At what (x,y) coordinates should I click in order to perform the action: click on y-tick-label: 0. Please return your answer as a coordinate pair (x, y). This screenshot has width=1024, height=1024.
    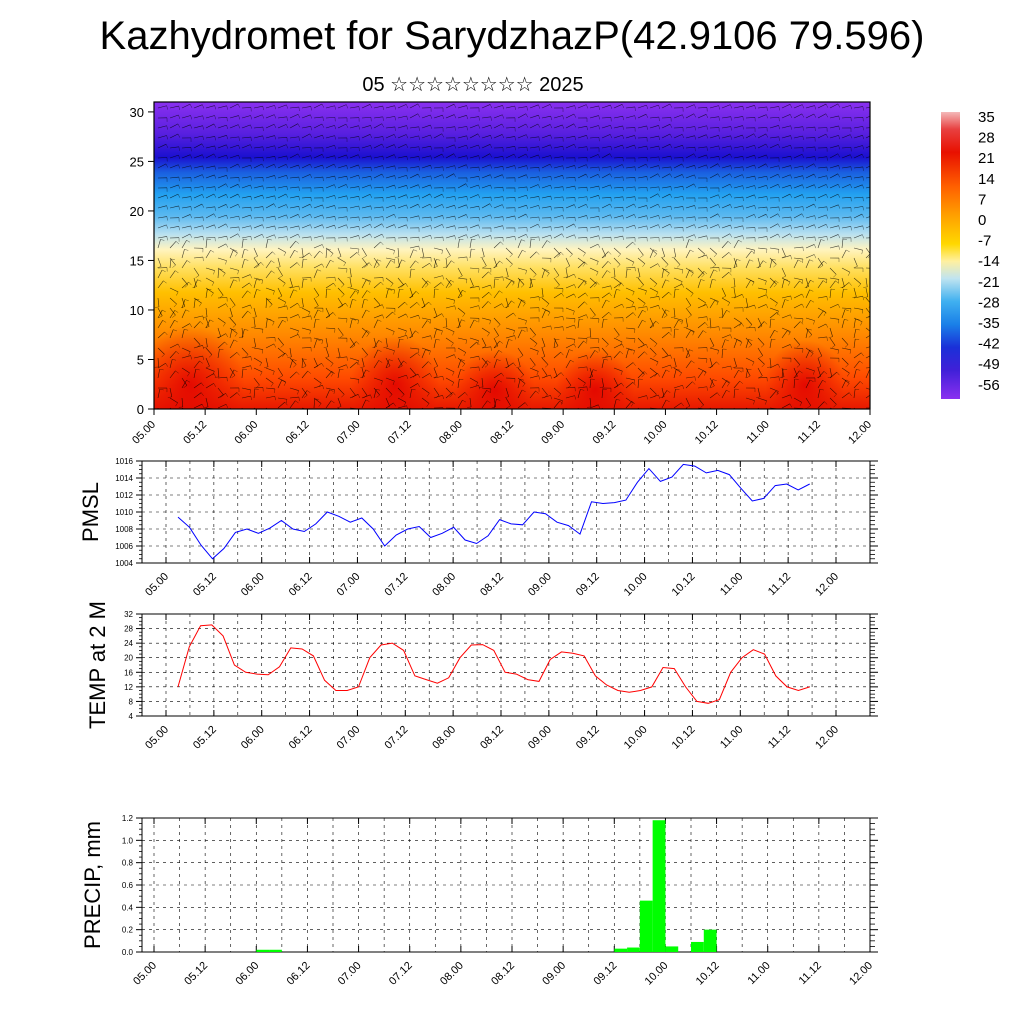
    Looking at the image, I should click on (140, 409).